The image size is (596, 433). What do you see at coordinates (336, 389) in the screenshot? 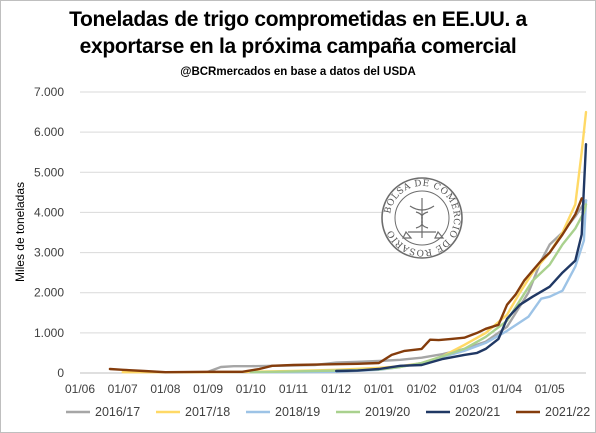
I see `x-tick-label: 01/12` at bounding box center [336, 389].